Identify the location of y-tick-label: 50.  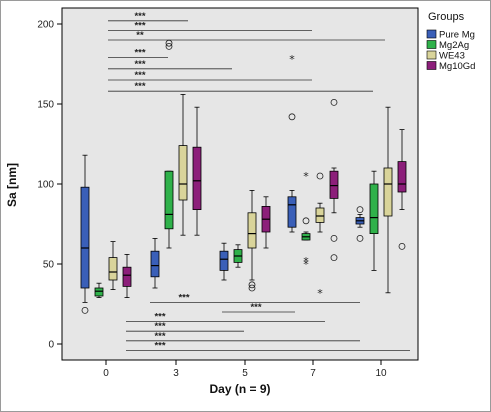
(49, 265).